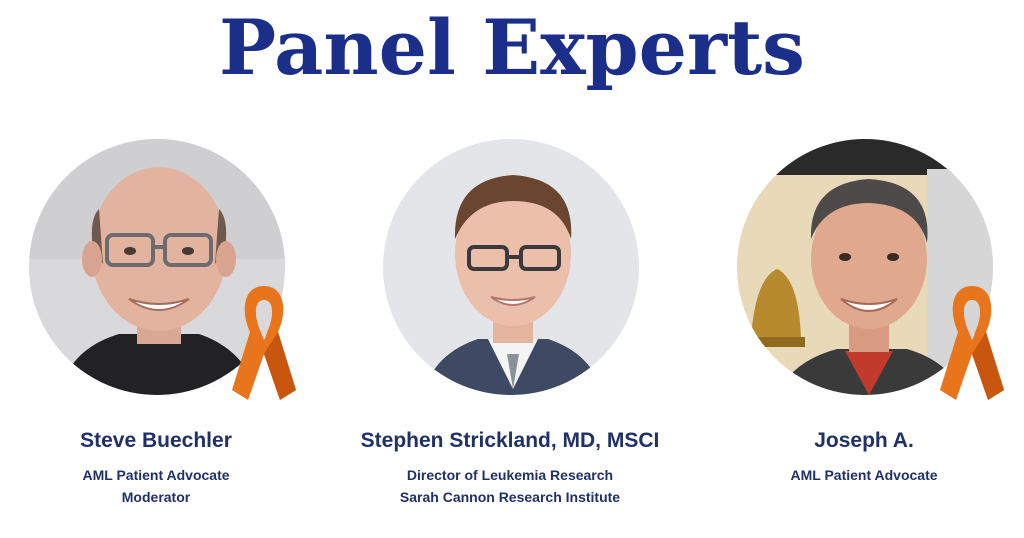  Describe the element at coordinates (510, 475) in the screenshot. I see `expert-role: Director of Leukemia Research` at that location.